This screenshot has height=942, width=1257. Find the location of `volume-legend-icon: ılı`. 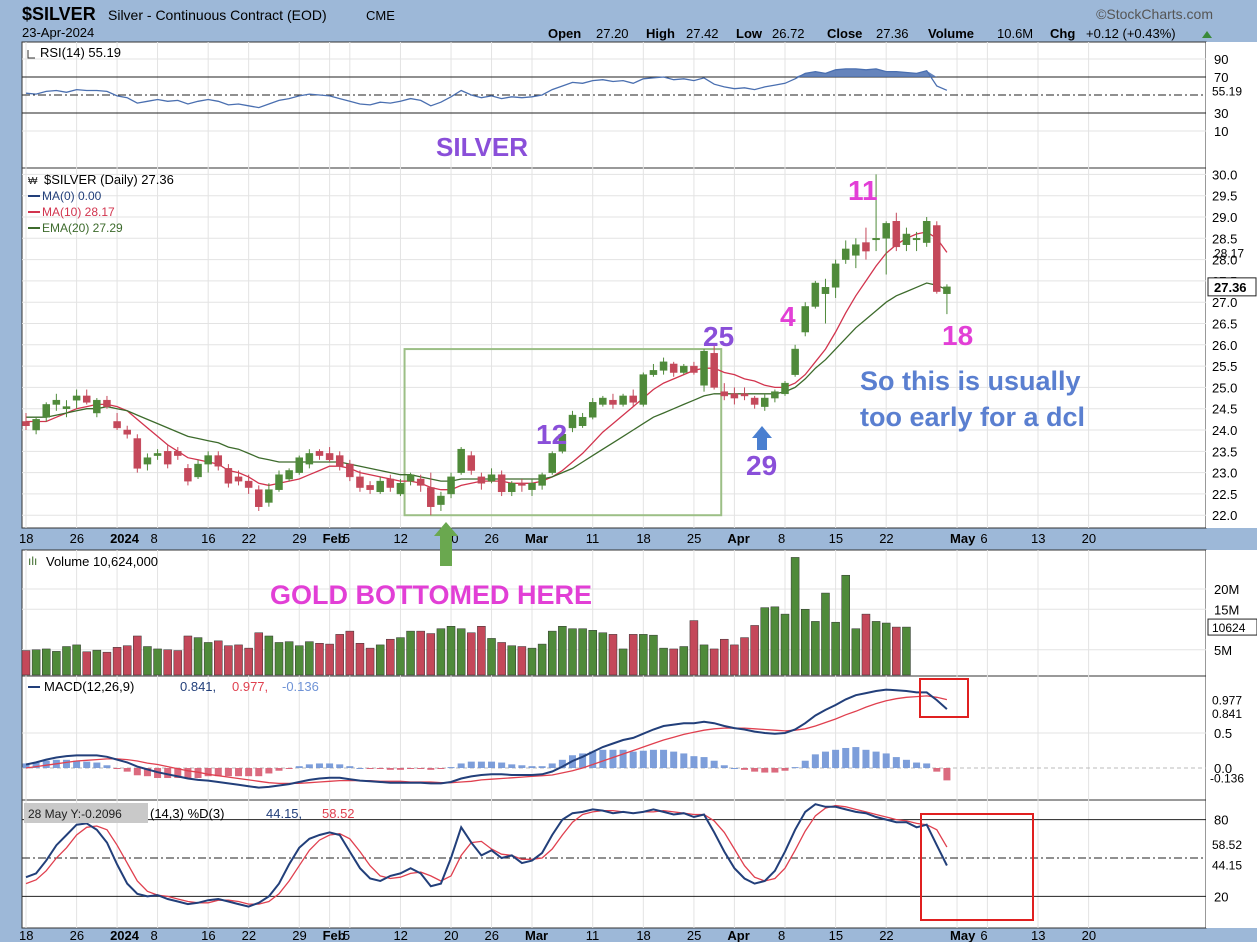

volume-legend-icon: ılı is located at coordinates (32, 561).